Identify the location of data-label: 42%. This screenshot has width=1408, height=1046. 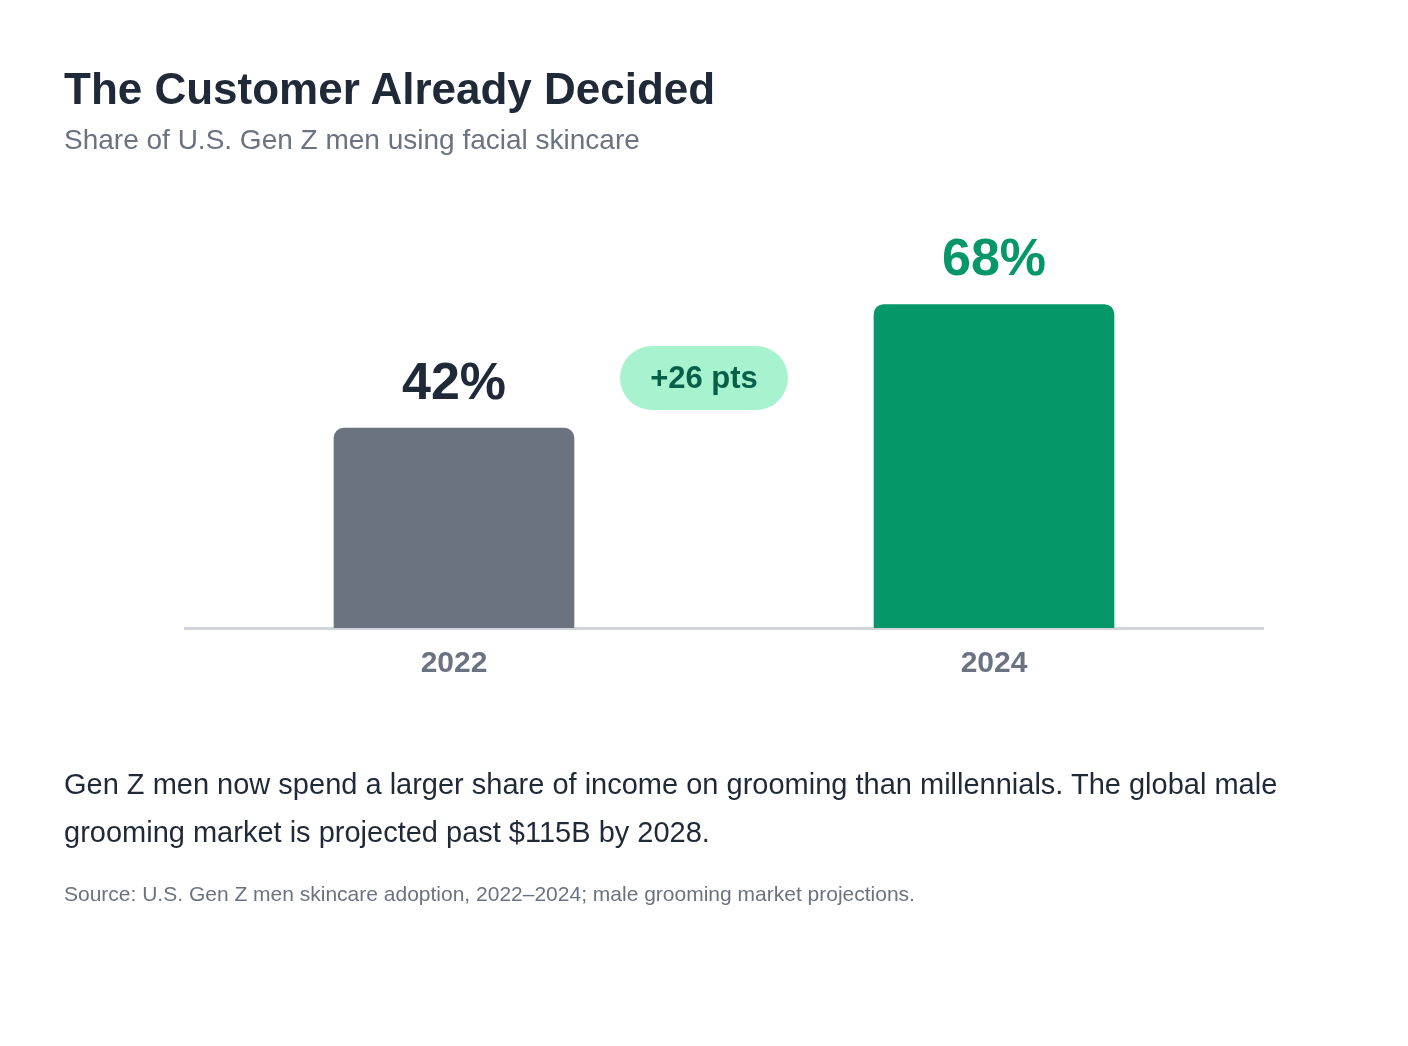
(454, 380).